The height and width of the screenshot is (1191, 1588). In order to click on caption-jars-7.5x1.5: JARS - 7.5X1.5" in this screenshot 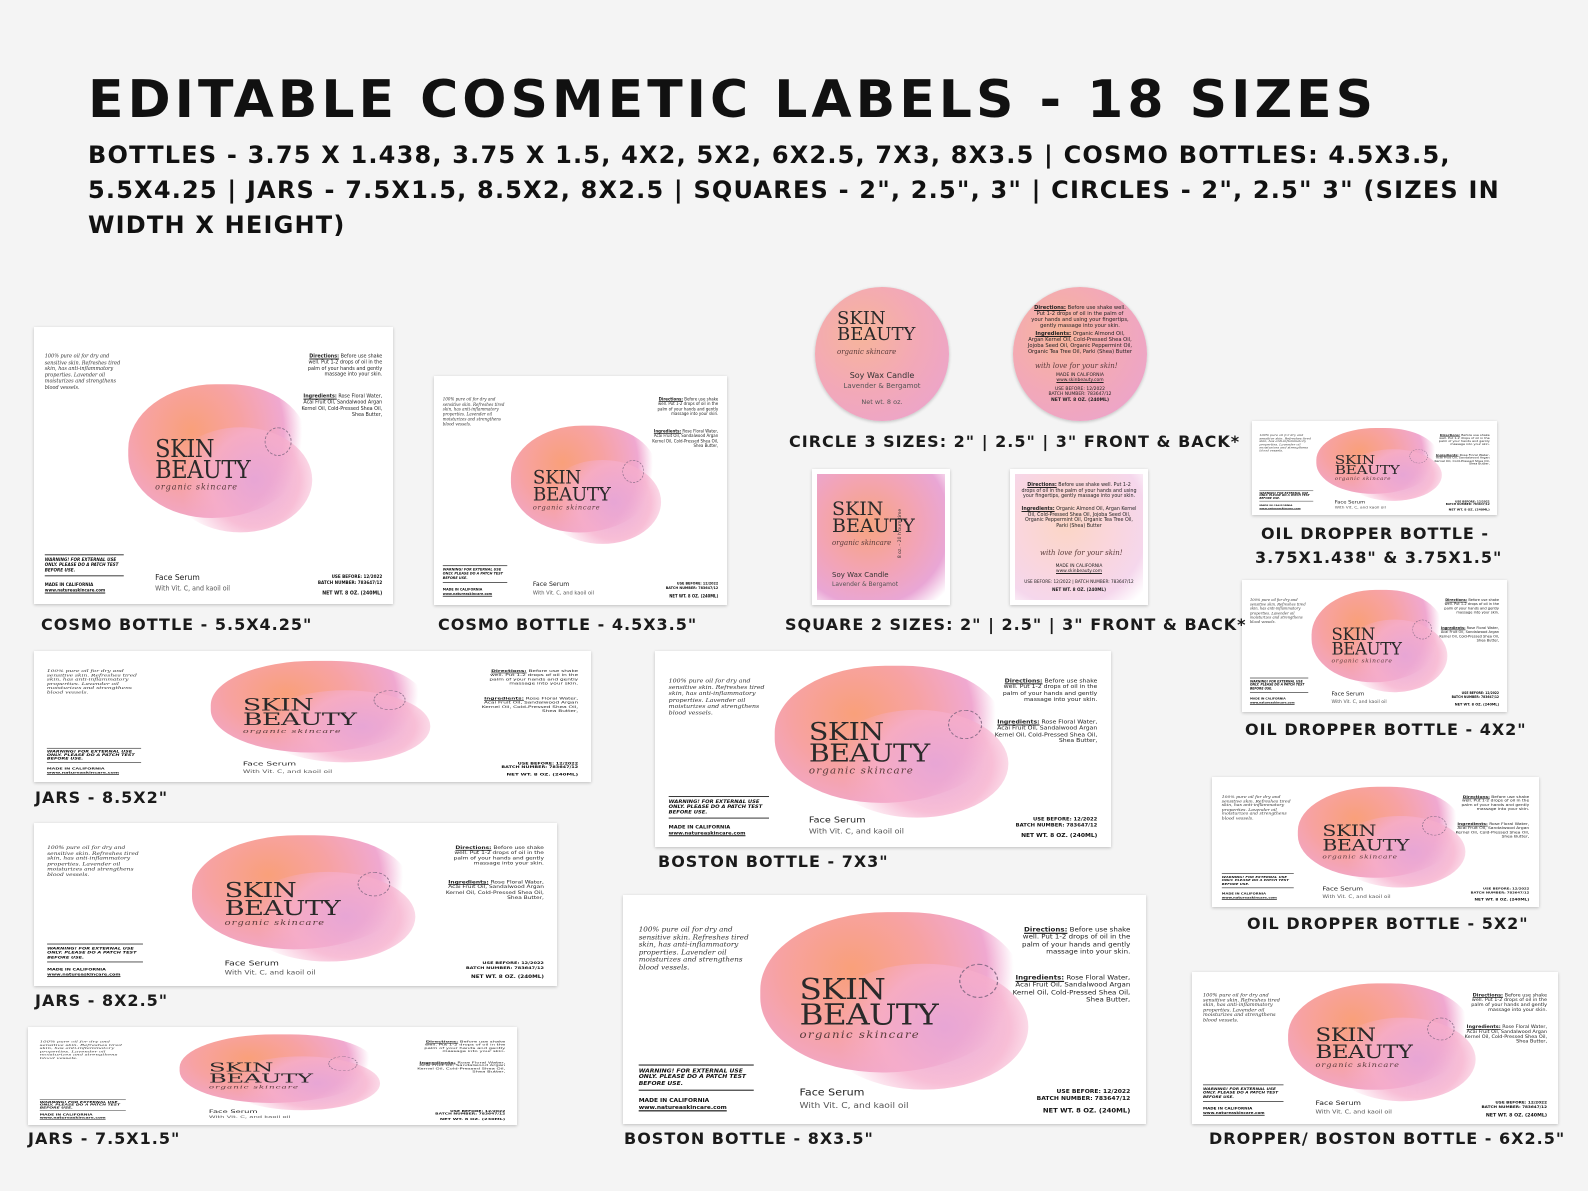, I will do `click(104, 1138)`.